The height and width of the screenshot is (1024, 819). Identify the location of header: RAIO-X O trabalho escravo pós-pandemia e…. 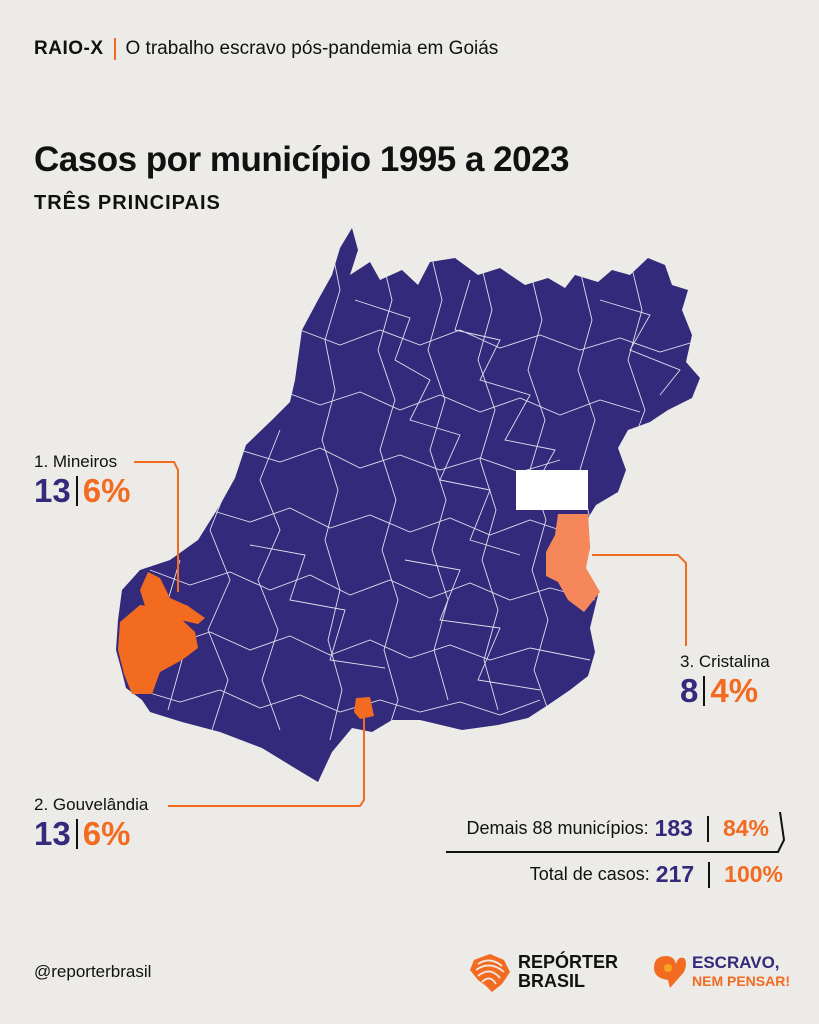
(266, 49).